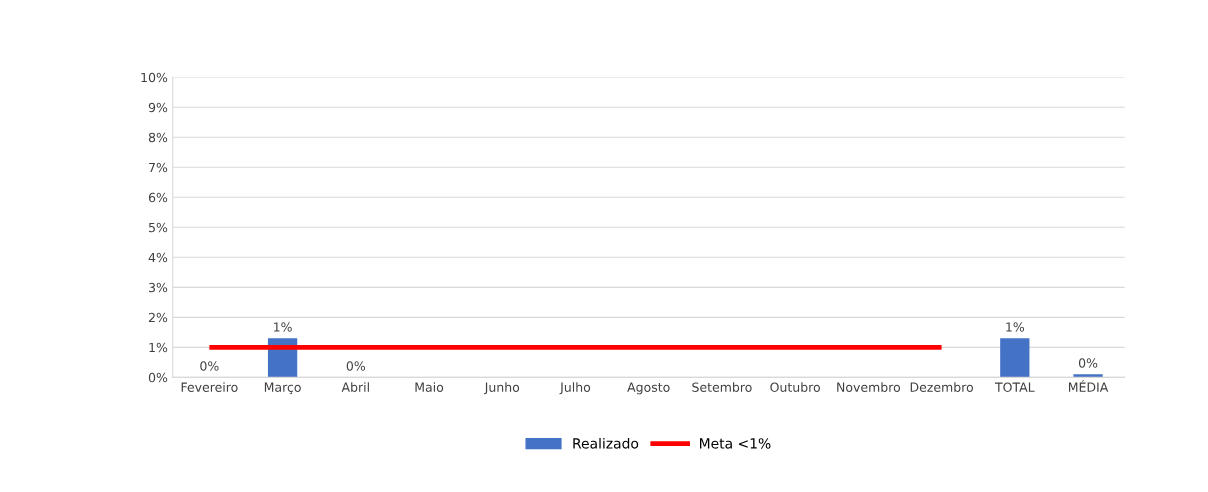  What do you see at coordinates (158, 197) in the screenshot?
I see `y-tick-label: 6%` at bounding box center [158, 197].